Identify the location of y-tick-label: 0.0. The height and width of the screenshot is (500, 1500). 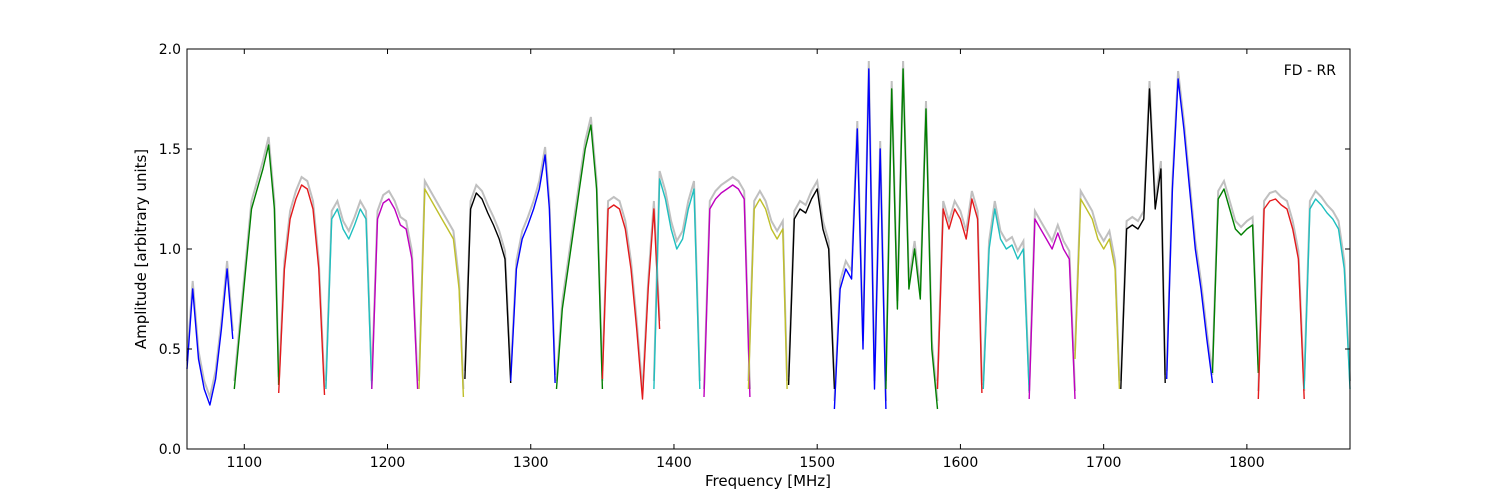
(170, 450).